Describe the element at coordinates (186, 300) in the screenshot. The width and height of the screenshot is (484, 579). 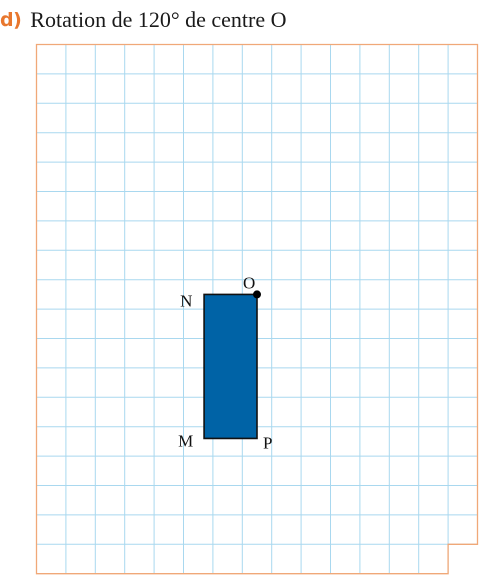
I see `point-label-n: N` at that location.